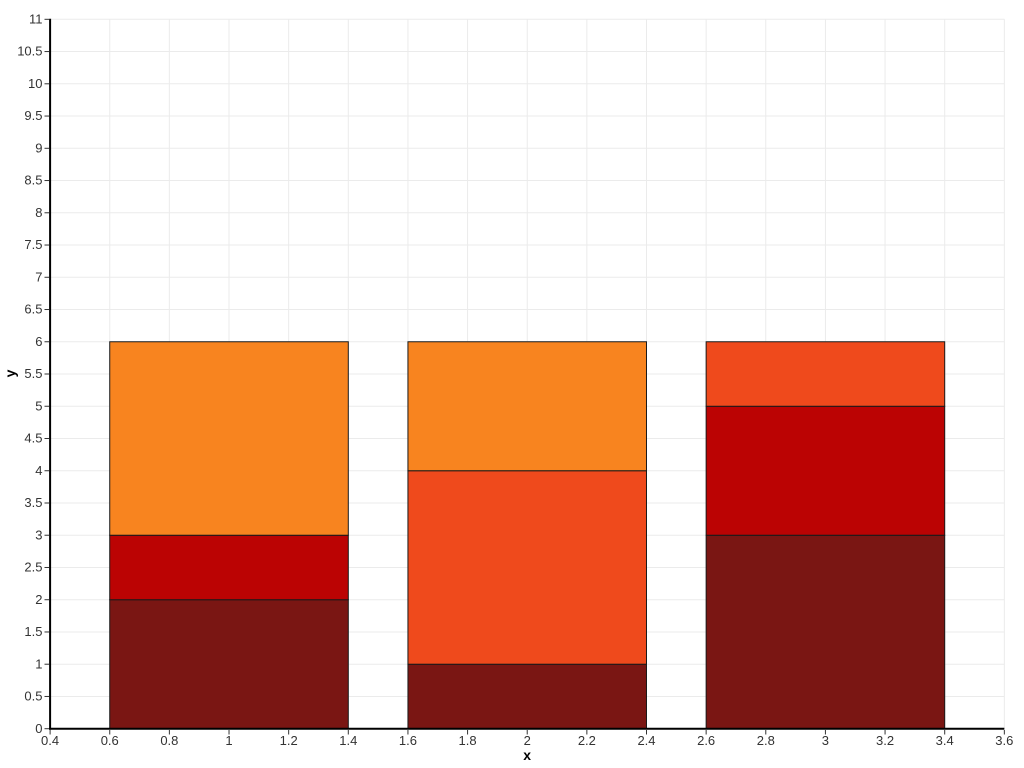 This screenshot has width=1024, height=768. I want to click on svg-text: 2.4, so click(646, 740).